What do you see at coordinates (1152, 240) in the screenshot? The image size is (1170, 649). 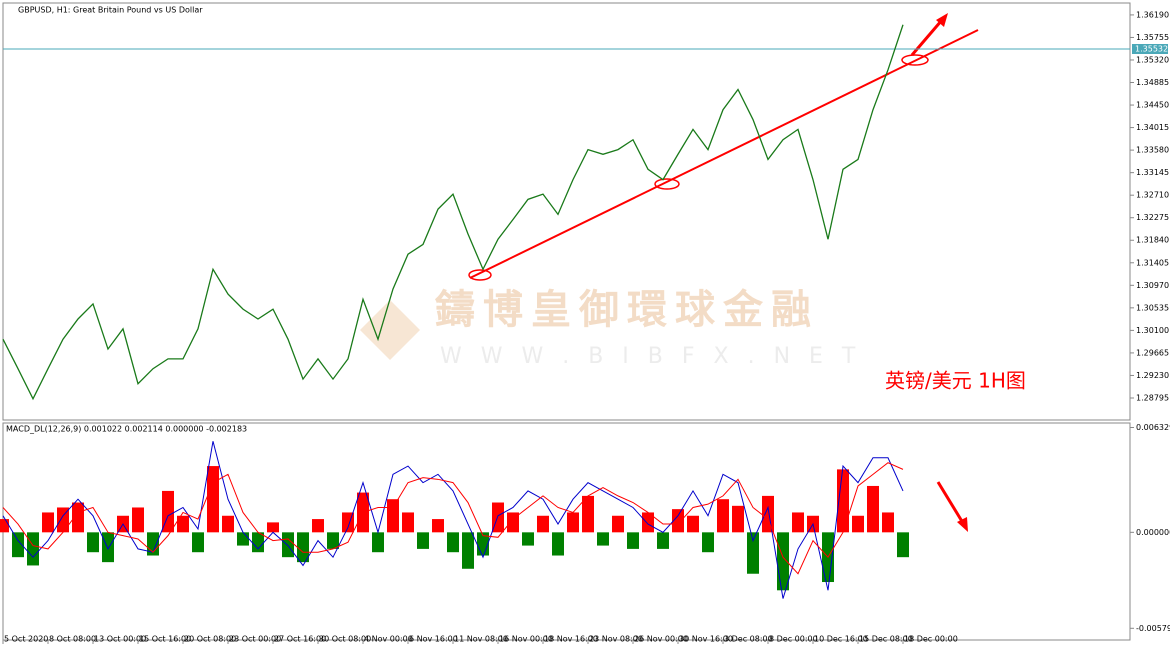 I see `y-tick-label: 1.31840` at bounding box center [1152, 240].